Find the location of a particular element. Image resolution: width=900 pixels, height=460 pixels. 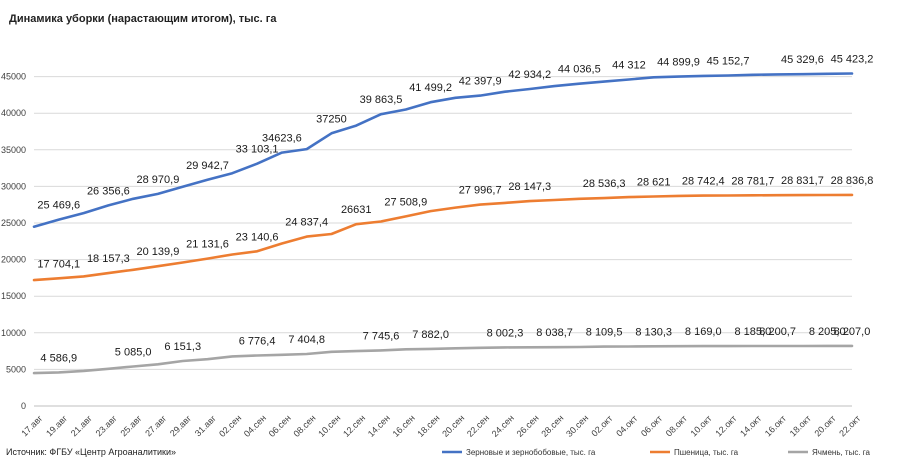

data-label: 27 508,9 is located at coordinates (405, 202).